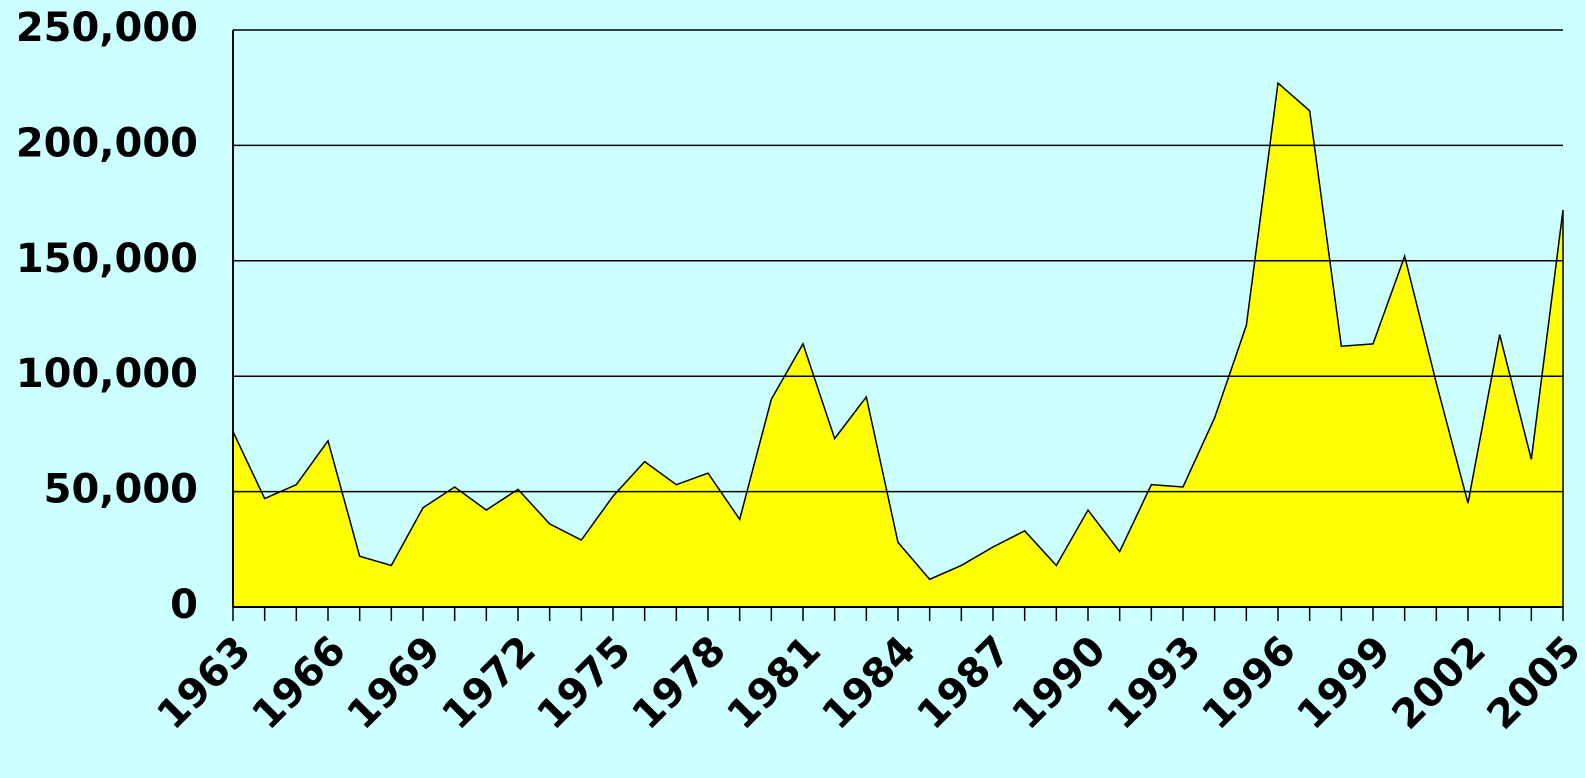 Image resolution: width=1585 pixels, height=778 pixels. What do you see at coordinates (774, 682) in the screenshot?
I see `x-tick-label: 1981` at bounding box center [774, 682].